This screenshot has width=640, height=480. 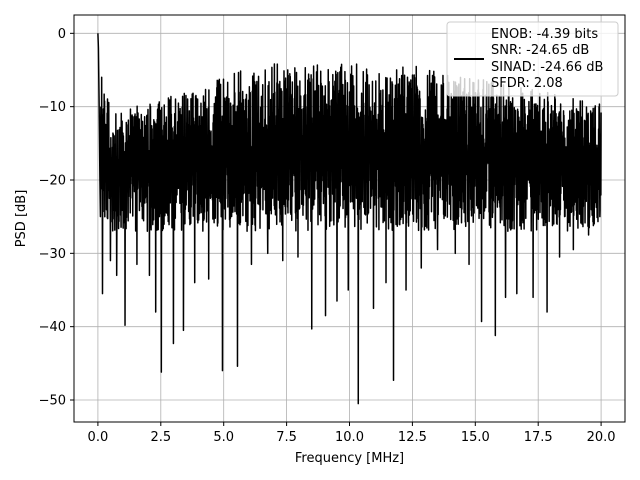 What do you see at coordinates (601, 437) in the screenshot?
I see `x-tick-label: 20.0` at bounding box center [601, 437].